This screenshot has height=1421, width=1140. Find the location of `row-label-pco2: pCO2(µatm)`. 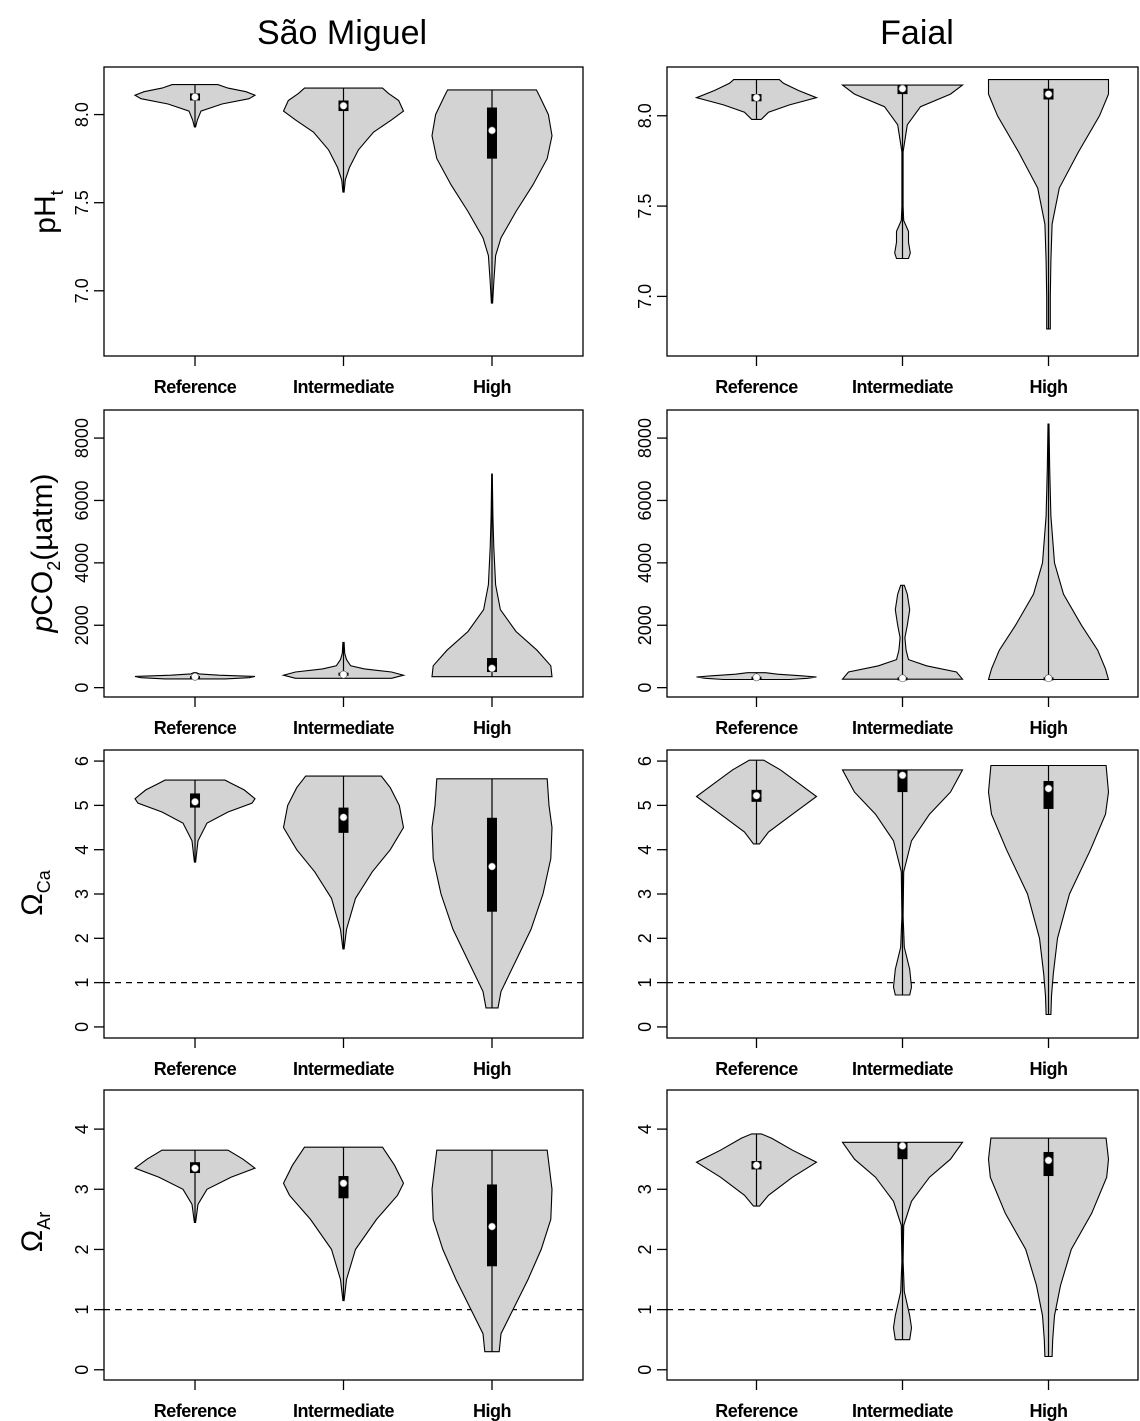

row-label-pco2: pCO2(µatm) is located at coordinates (45, 554).